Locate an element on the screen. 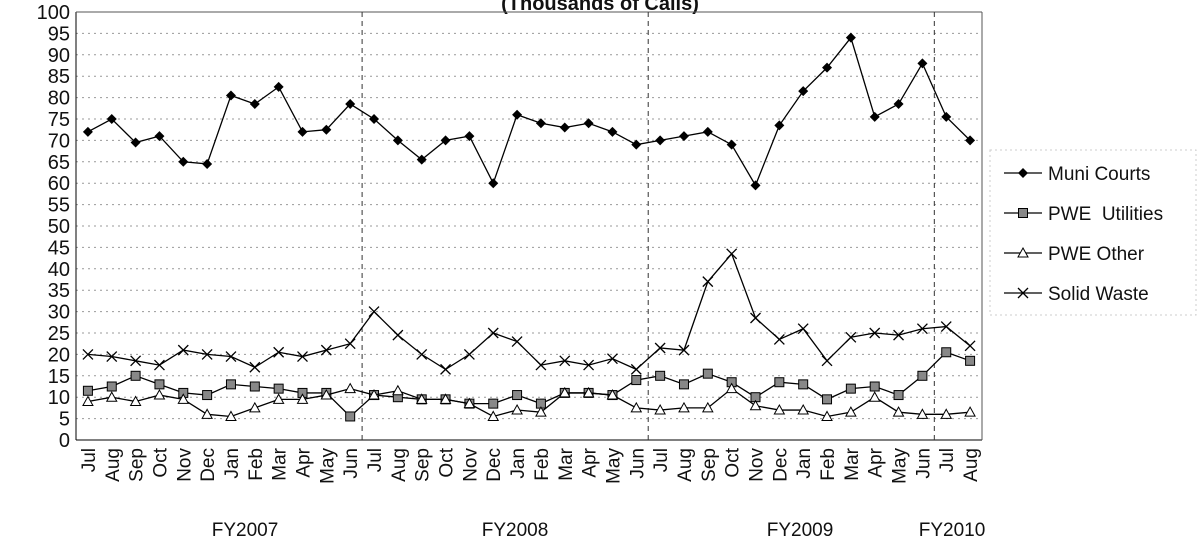 Image resolution: width=1198 pixels, height=559 pixels. series-line is located at coordinates (529, 402).